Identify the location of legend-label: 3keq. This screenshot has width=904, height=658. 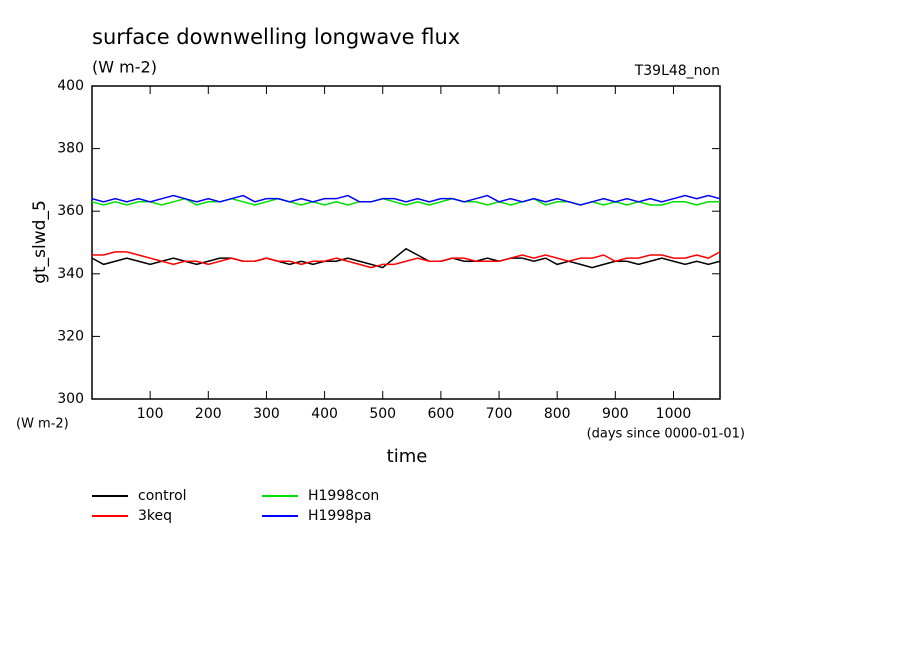
(155, 516).